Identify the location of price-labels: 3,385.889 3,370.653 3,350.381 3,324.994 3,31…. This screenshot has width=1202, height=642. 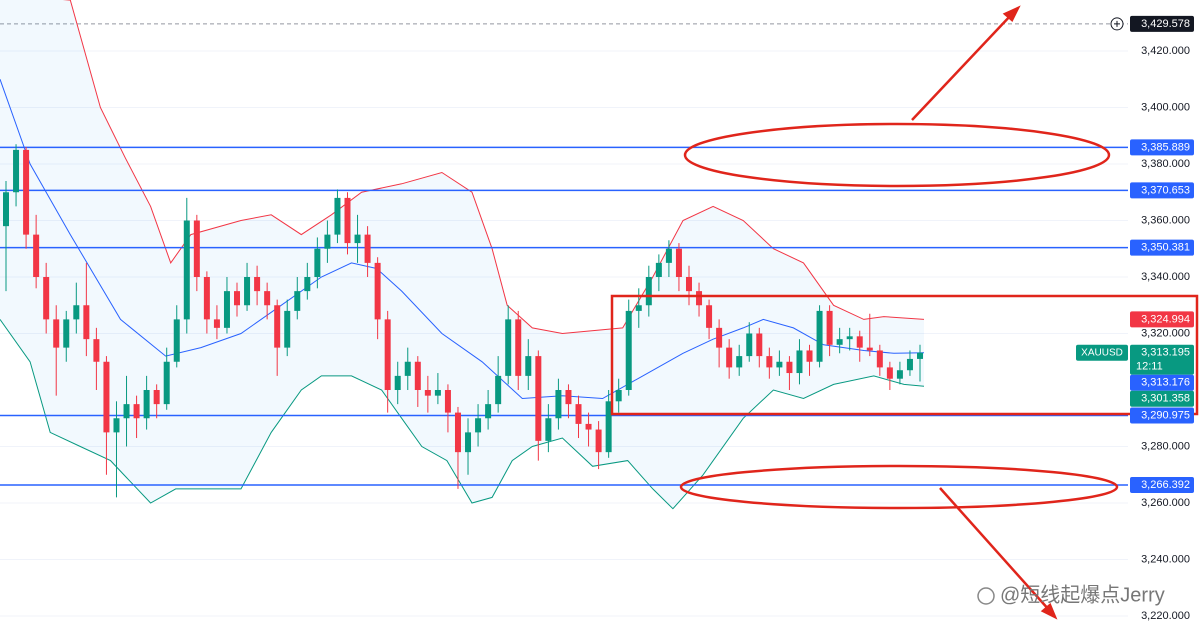
(1135, 254).